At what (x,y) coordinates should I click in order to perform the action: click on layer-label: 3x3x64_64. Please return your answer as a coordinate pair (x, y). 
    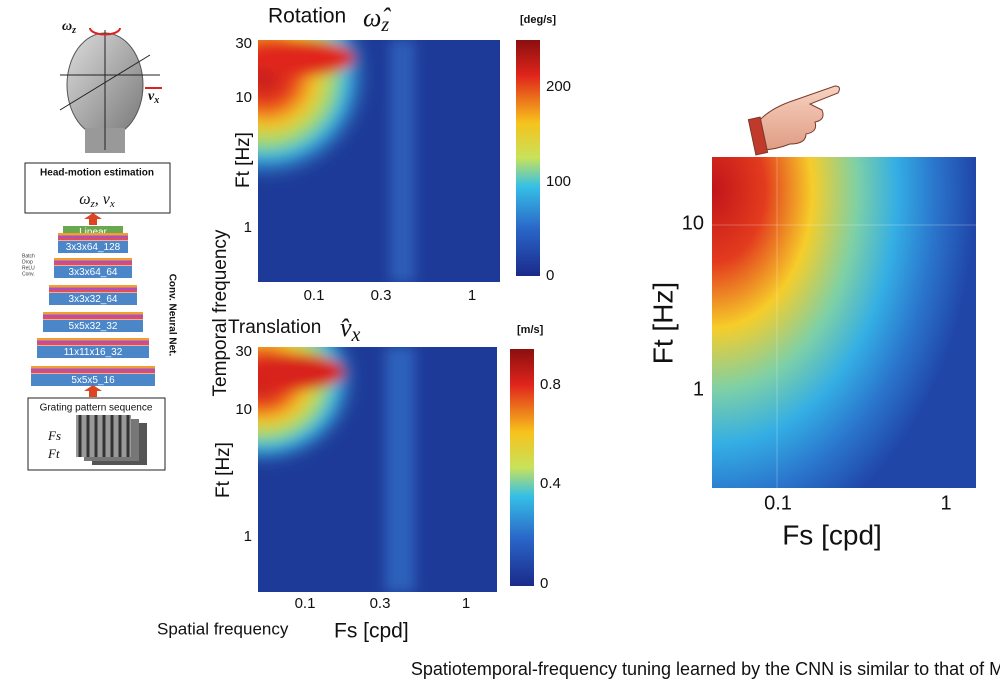
    Looking at the image, I should click on (93, 272).